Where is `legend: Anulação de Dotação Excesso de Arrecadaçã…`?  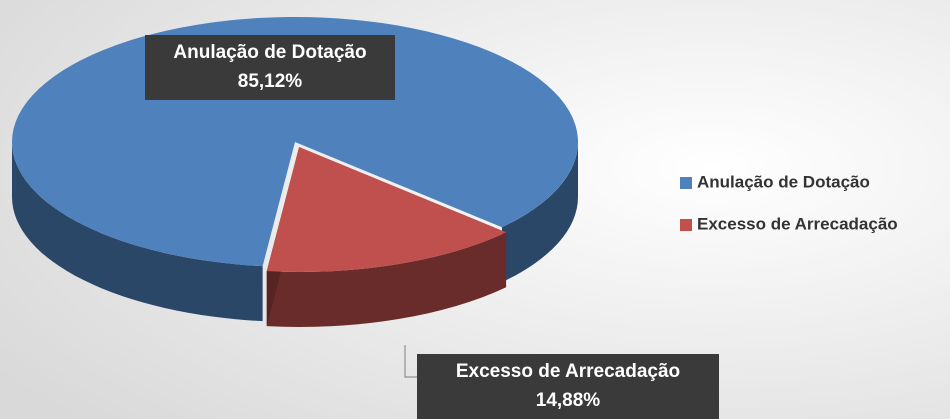
legend: Anulação de Dotação Excesso de Arrecadaçã… is located at coordinates (789, 202).